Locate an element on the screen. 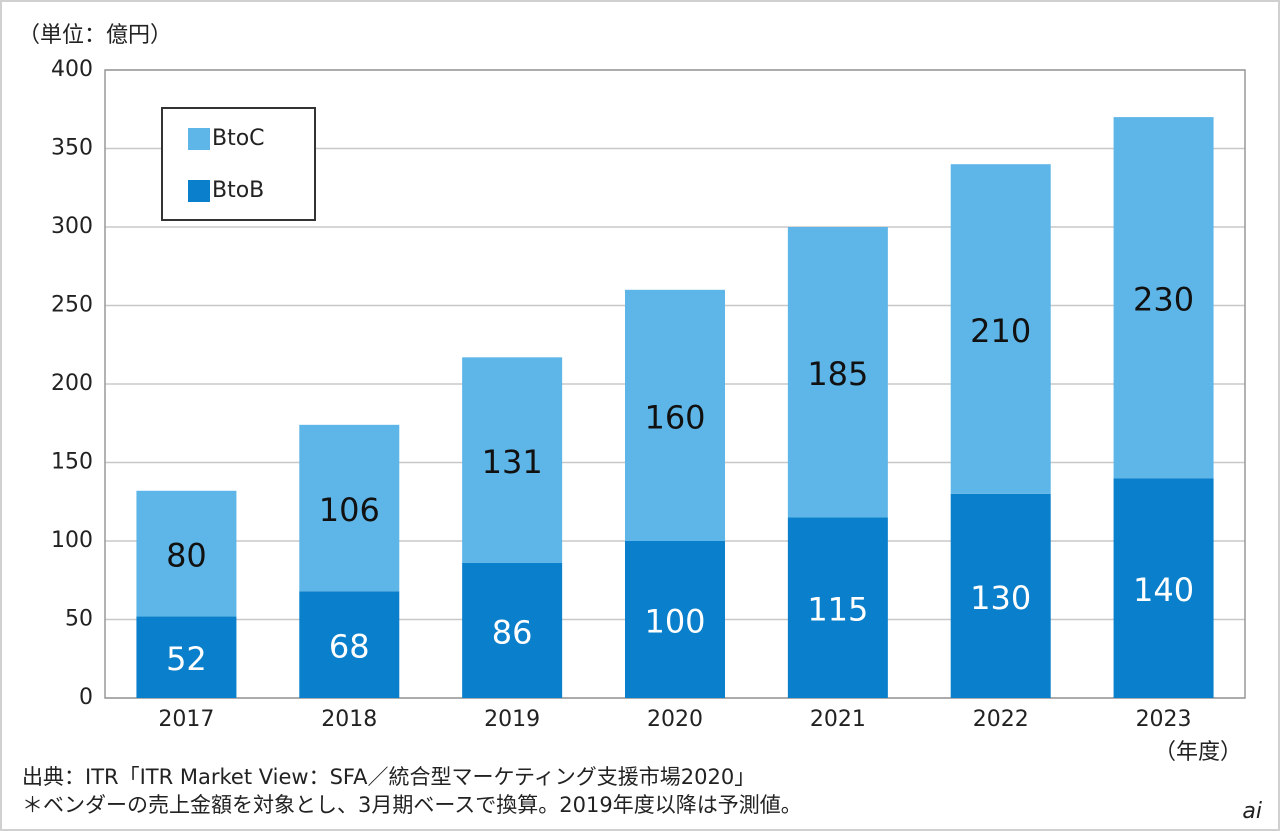  value-label: 80 is located at coordinates (186, 556).